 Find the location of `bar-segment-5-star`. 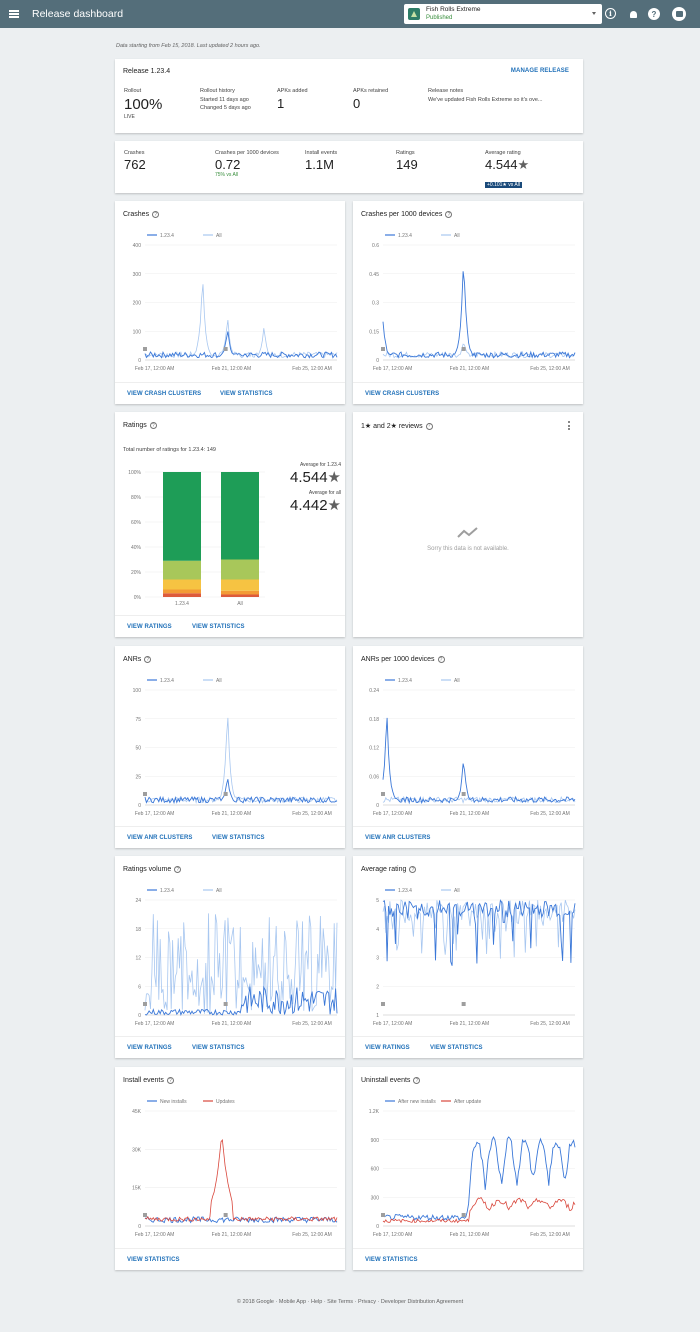

bar-segment-5-star is located at coordinates (182, 516).